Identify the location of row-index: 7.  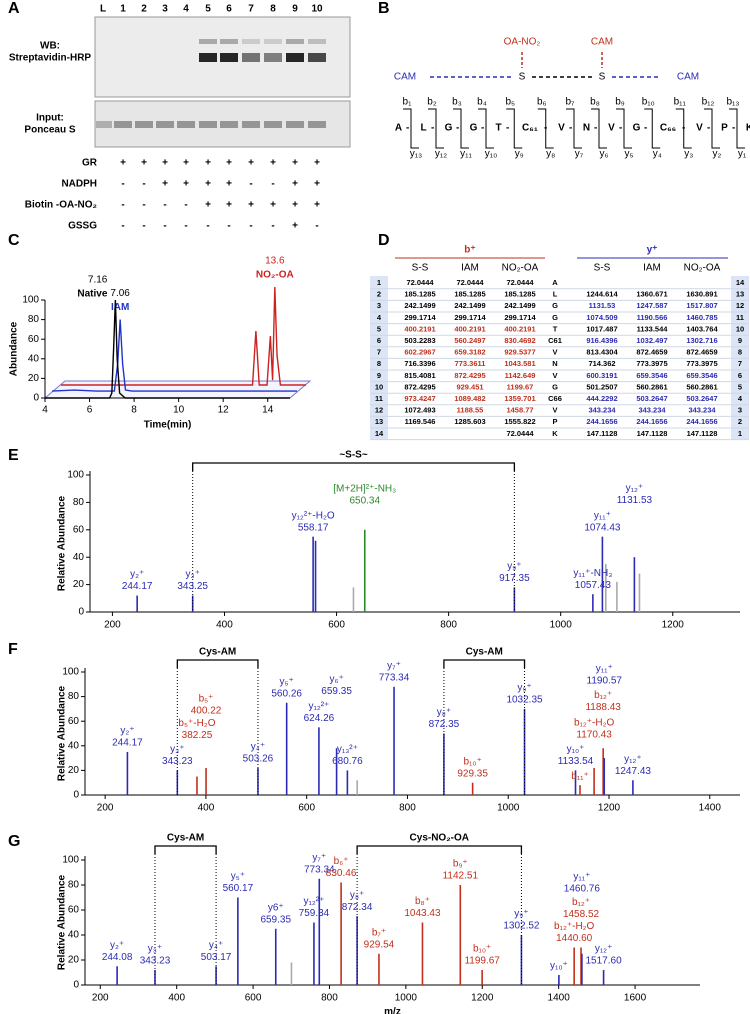
(740, 363).